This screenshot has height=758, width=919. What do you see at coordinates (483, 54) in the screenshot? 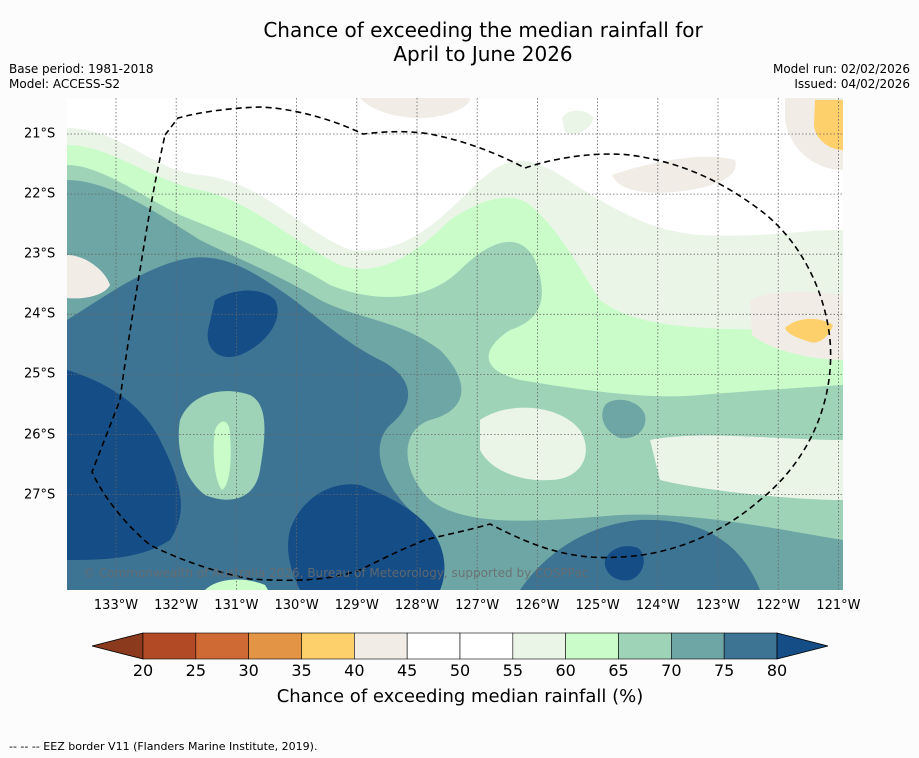
I see `title-line-2: April to June 2026` at bounding box center [483, 54].